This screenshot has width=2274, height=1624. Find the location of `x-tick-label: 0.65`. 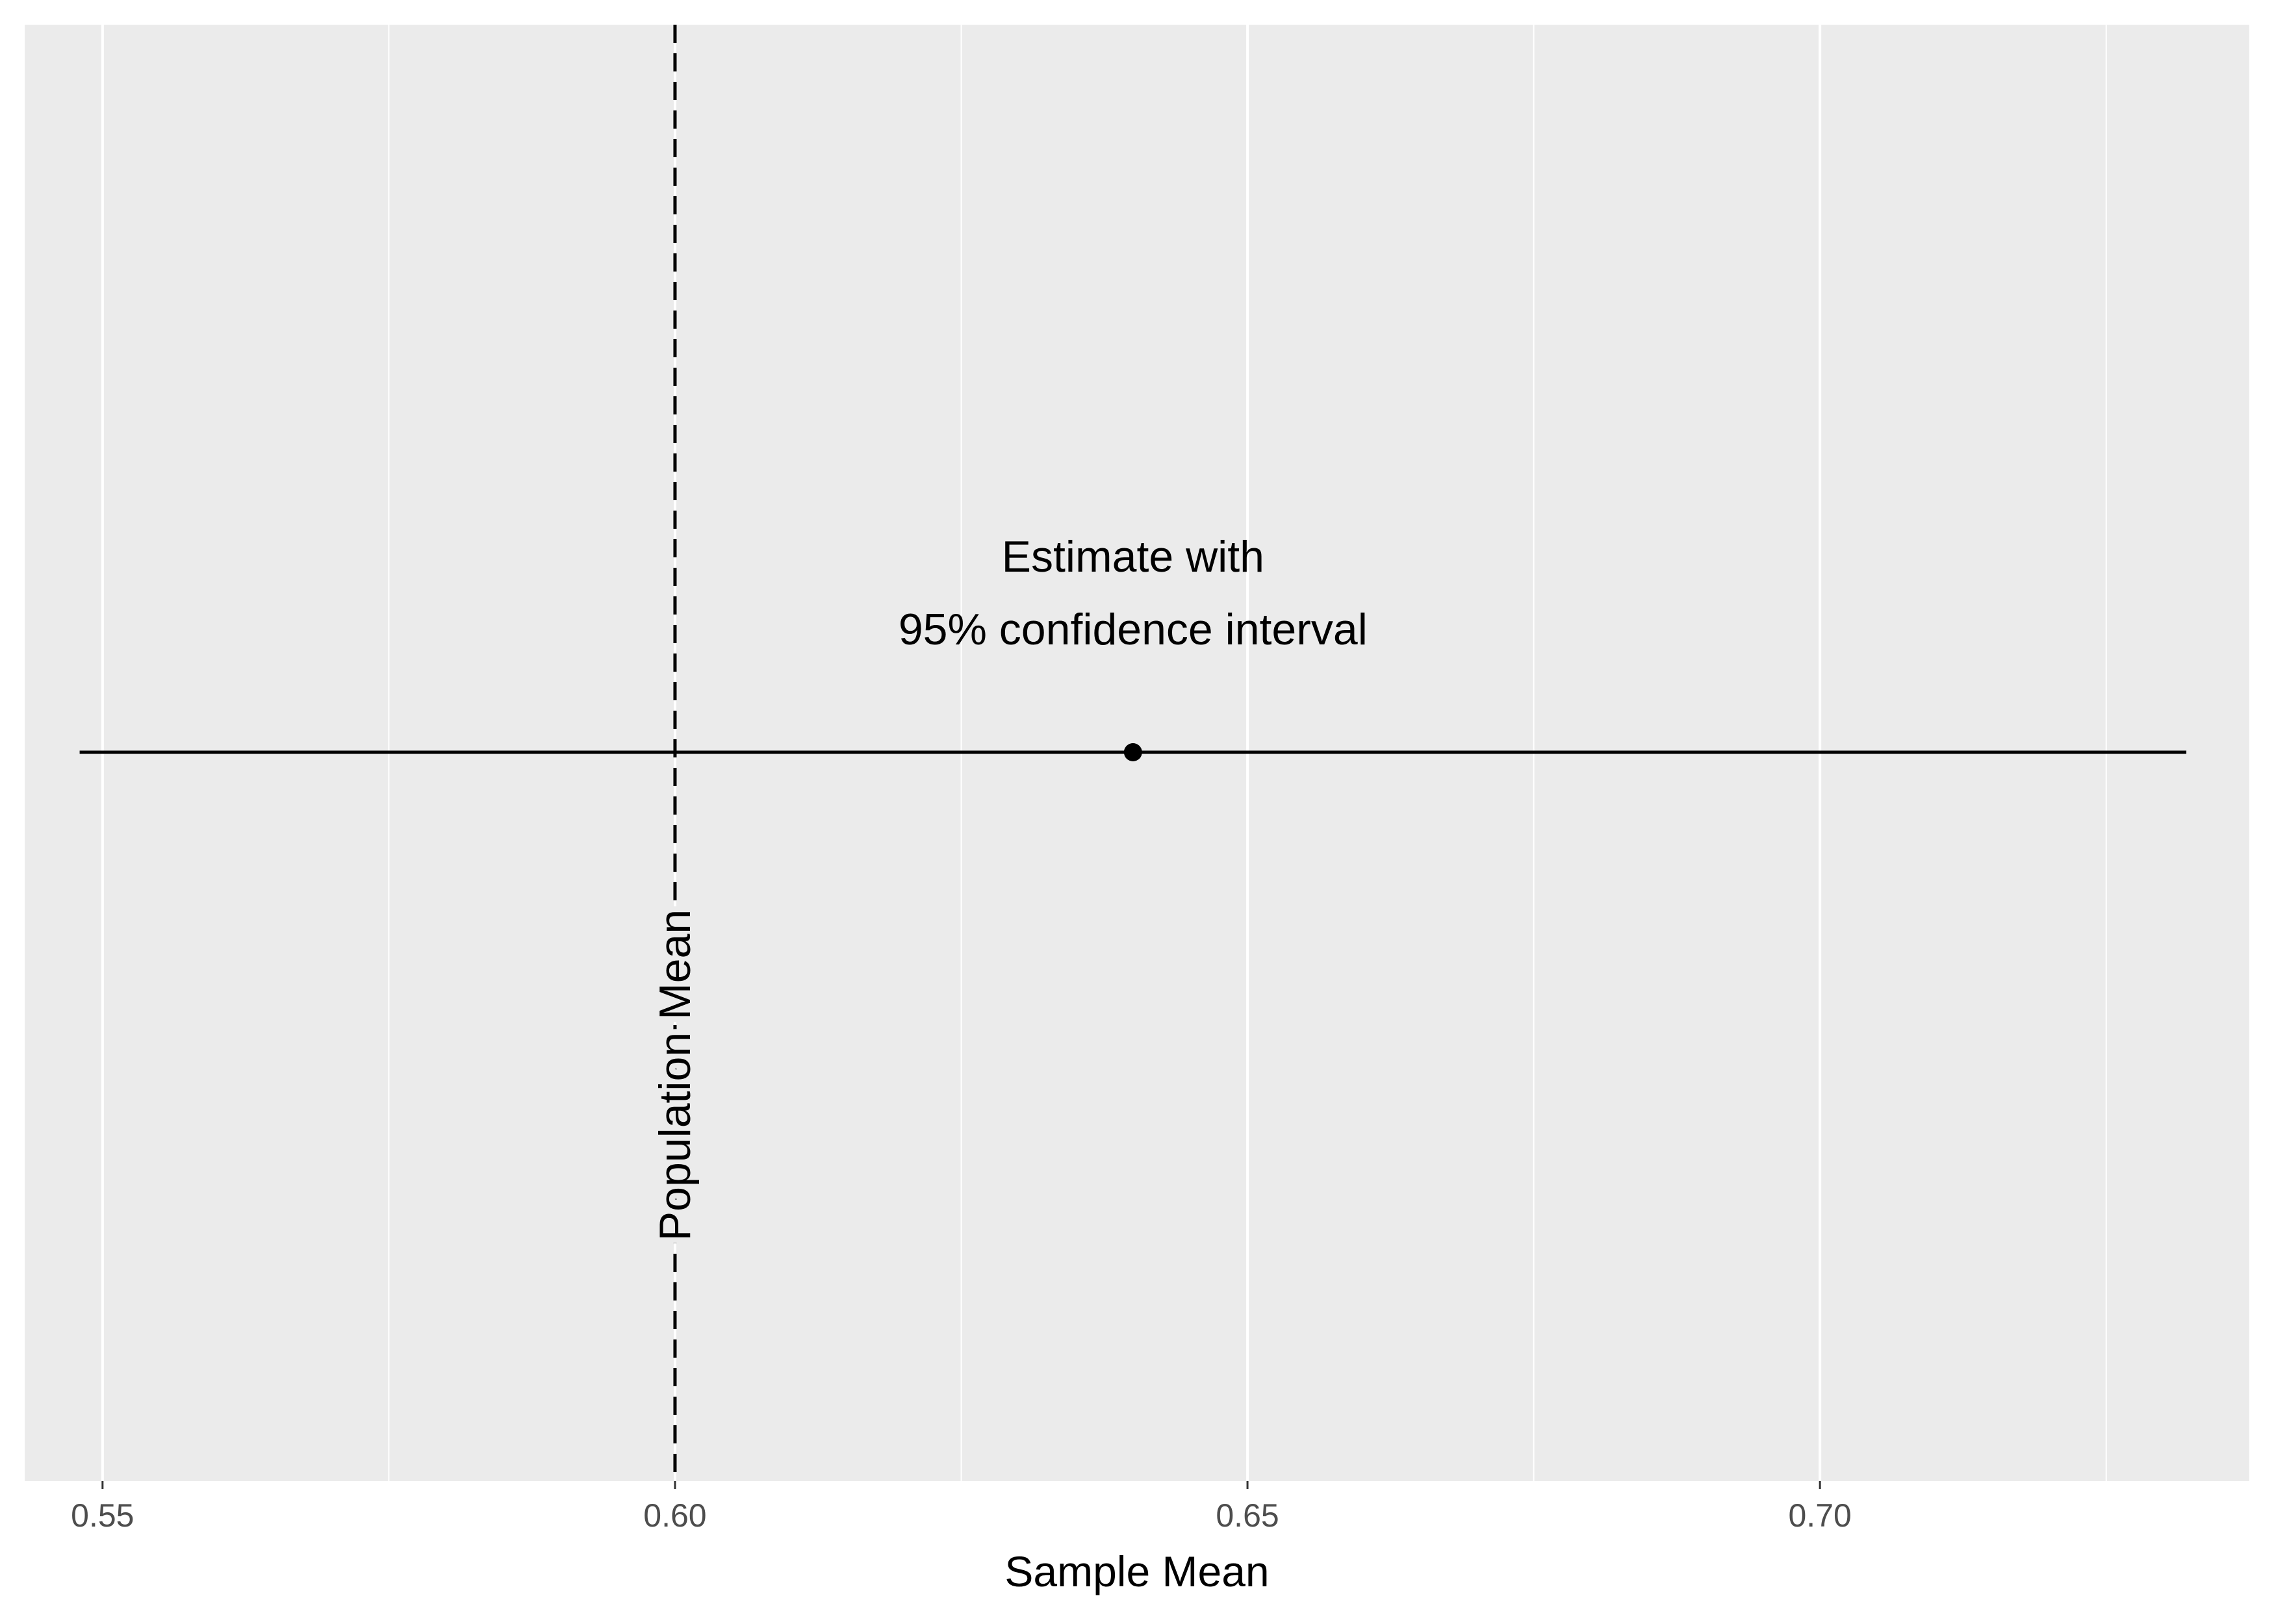

x-tick-label: 0.65 is located at coordinates (1247, 1515).